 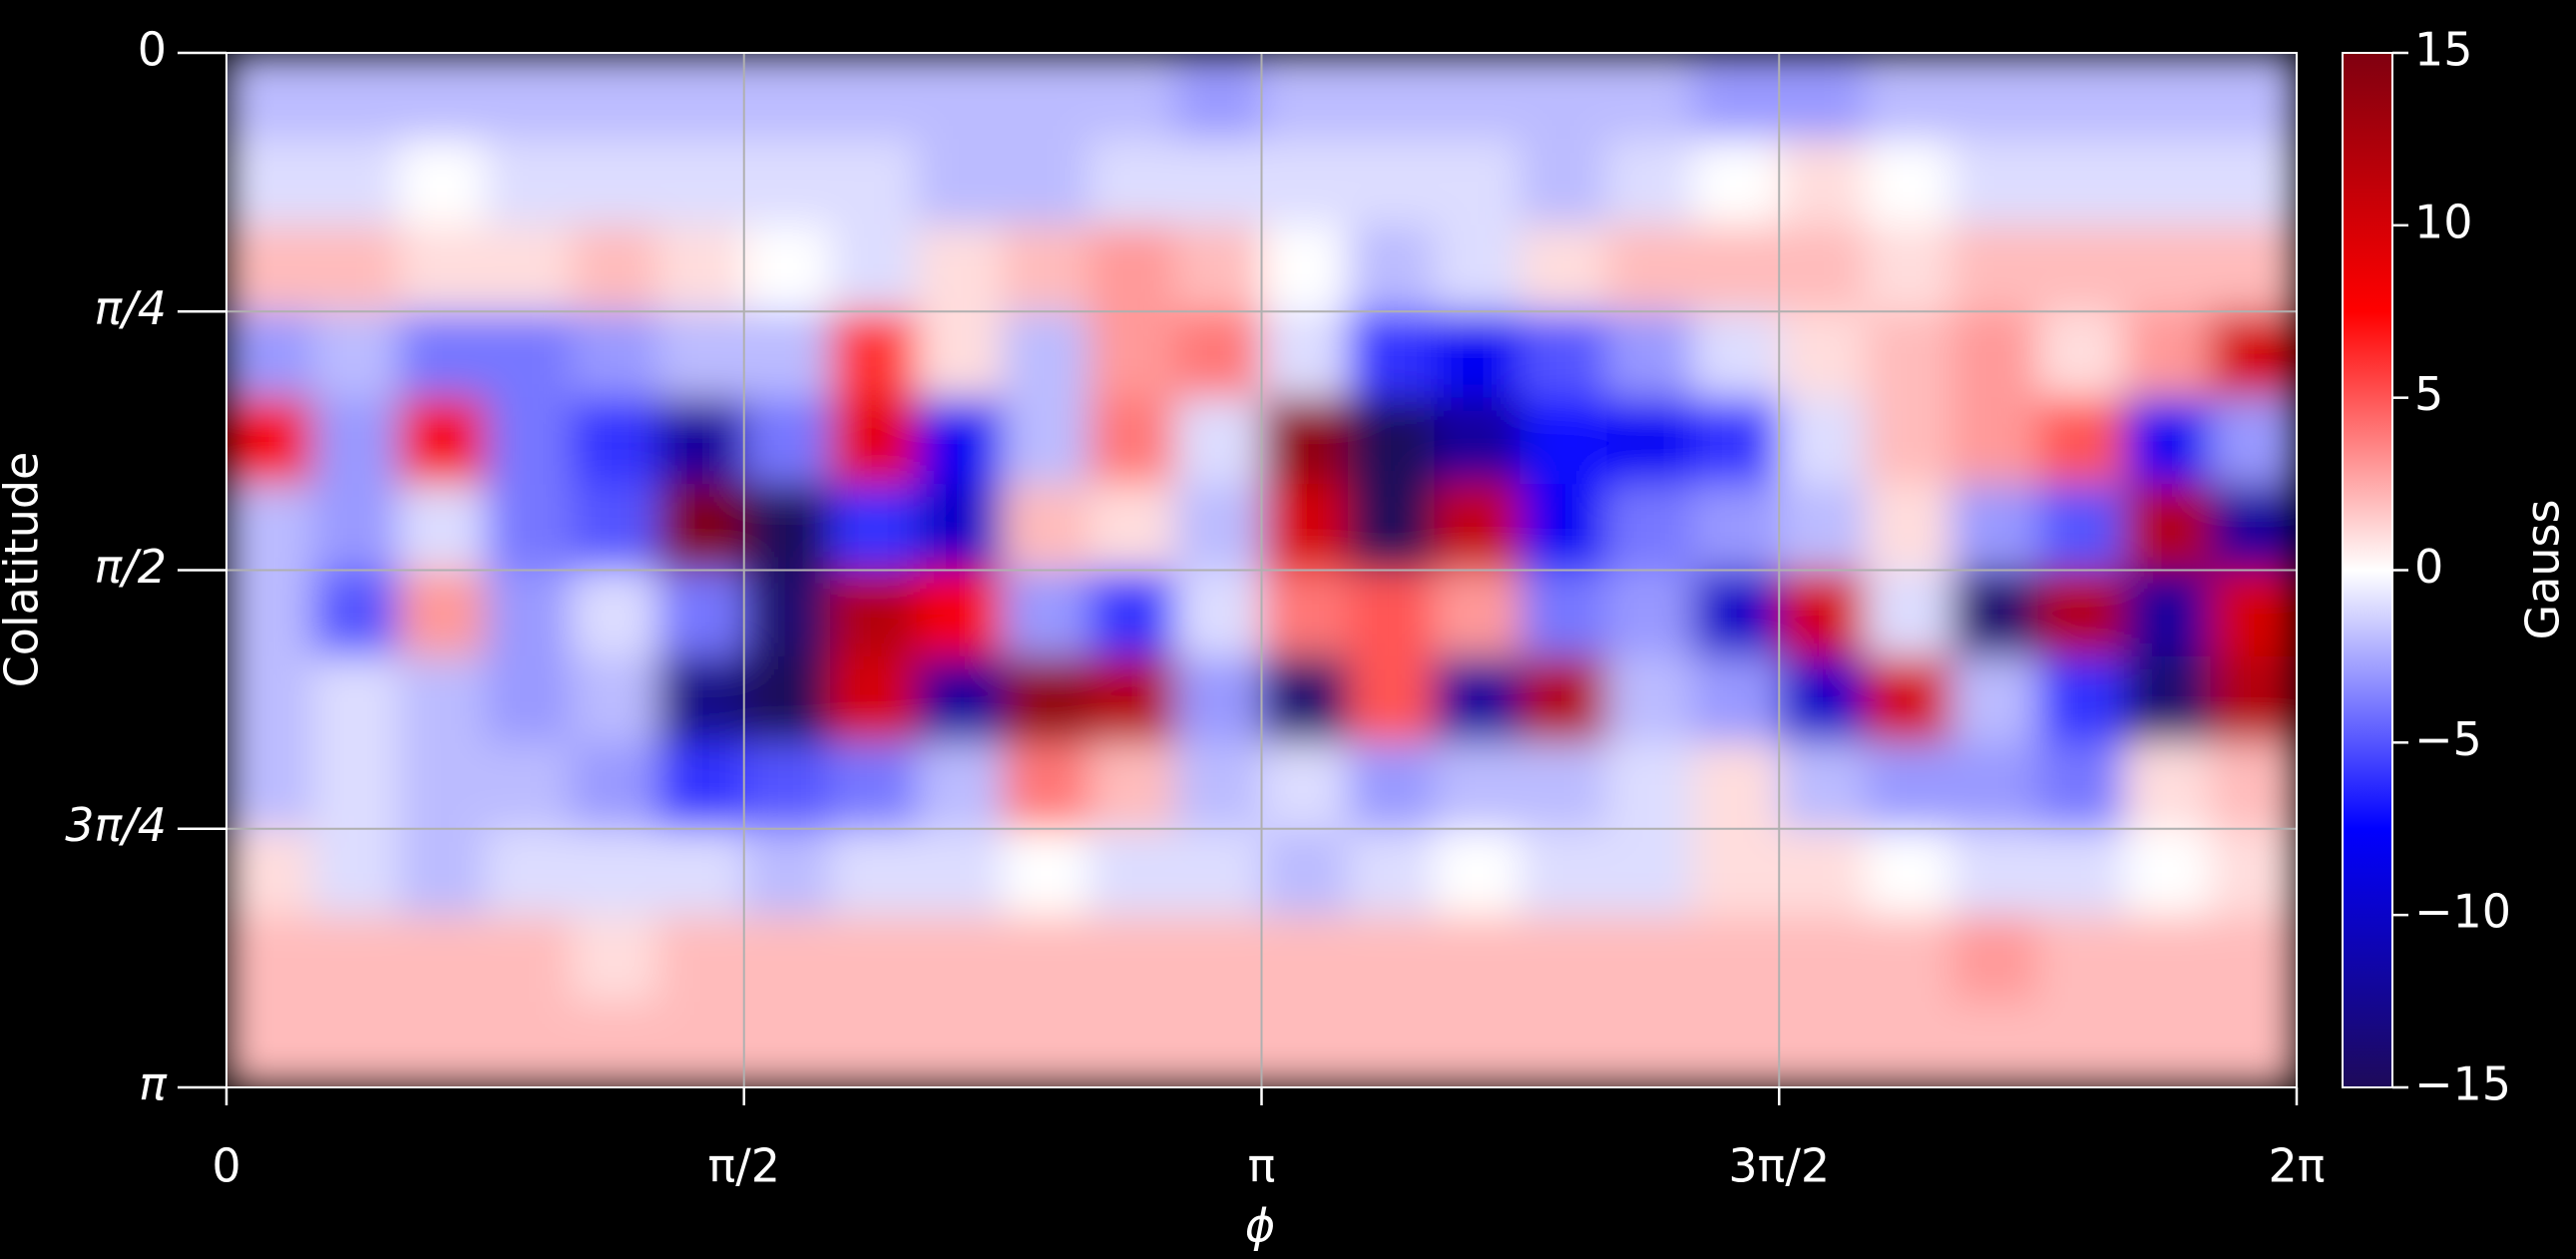 What do you see at coordinates (131, 308) in the screenshot?
I see `y-tick-label: π/4` at bounding box center [131, 308].